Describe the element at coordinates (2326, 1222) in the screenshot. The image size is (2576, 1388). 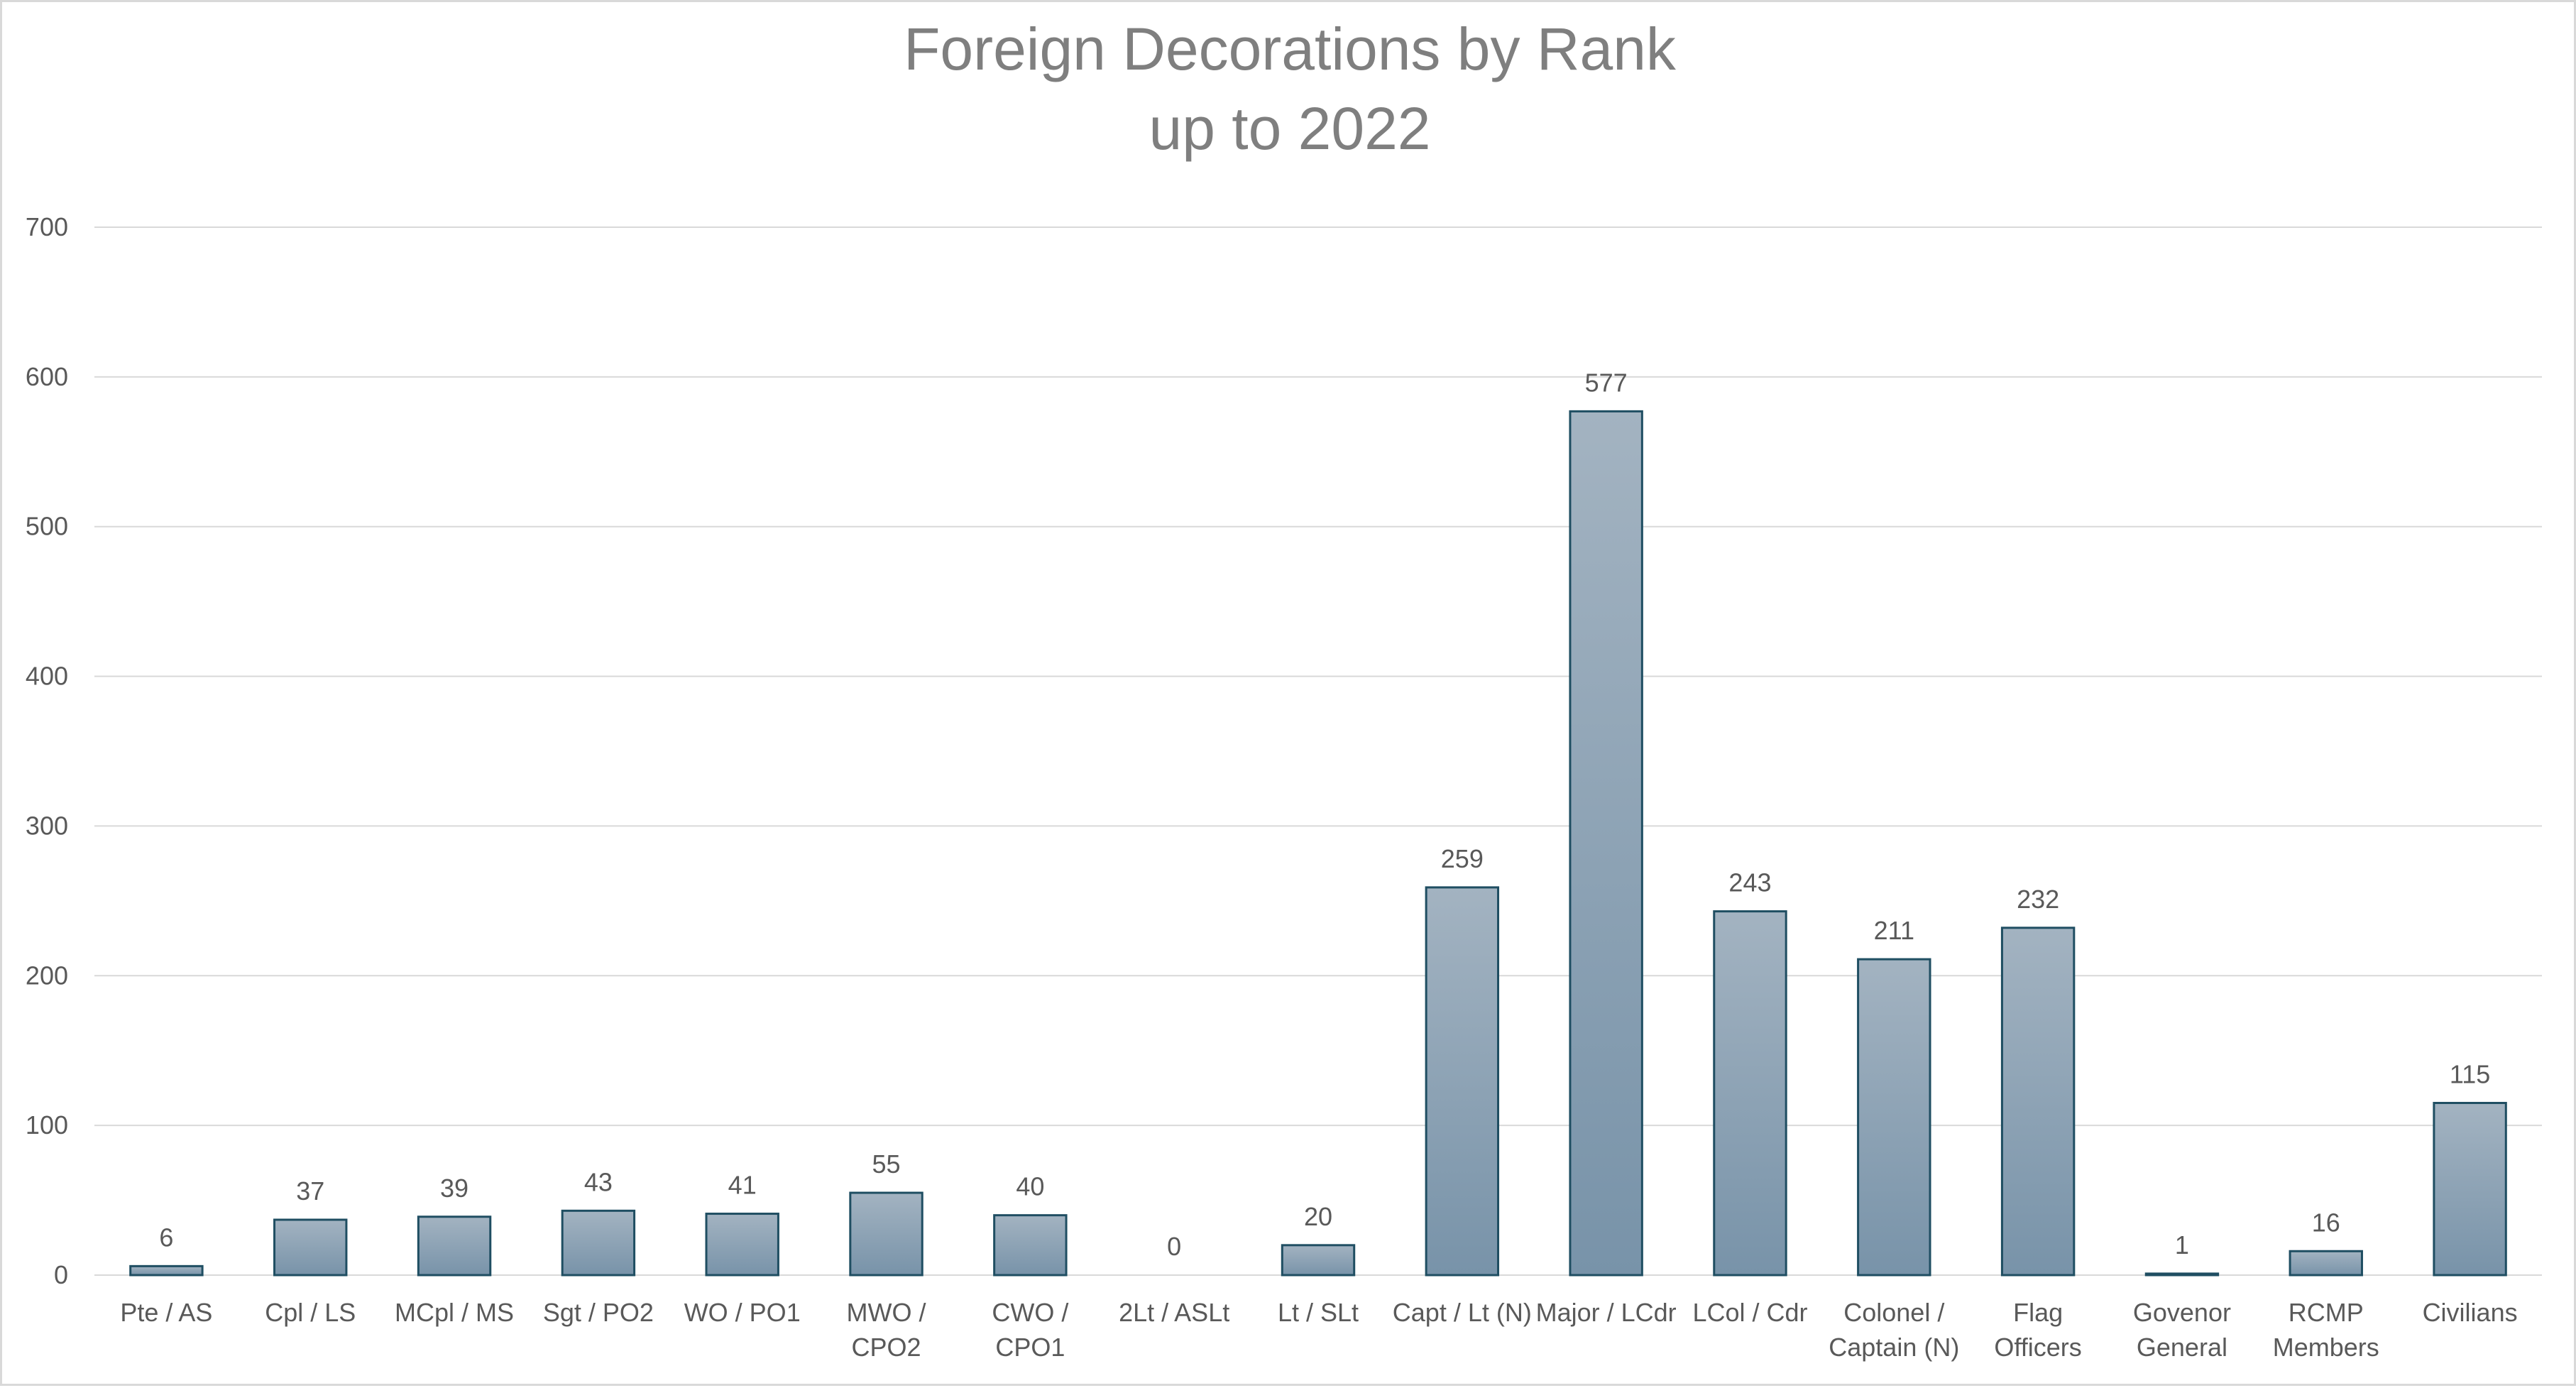
I see `data-label-15: 16` at that location.